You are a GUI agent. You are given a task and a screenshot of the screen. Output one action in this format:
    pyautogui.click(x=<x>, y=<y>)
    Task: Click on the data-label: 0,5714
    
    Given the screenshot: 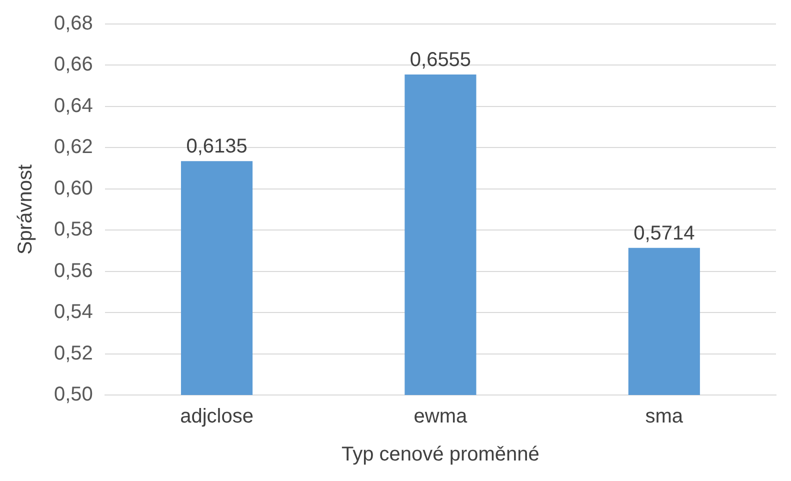 What is the action you would take?
    pyautogui.click(x=664, y=233)
    